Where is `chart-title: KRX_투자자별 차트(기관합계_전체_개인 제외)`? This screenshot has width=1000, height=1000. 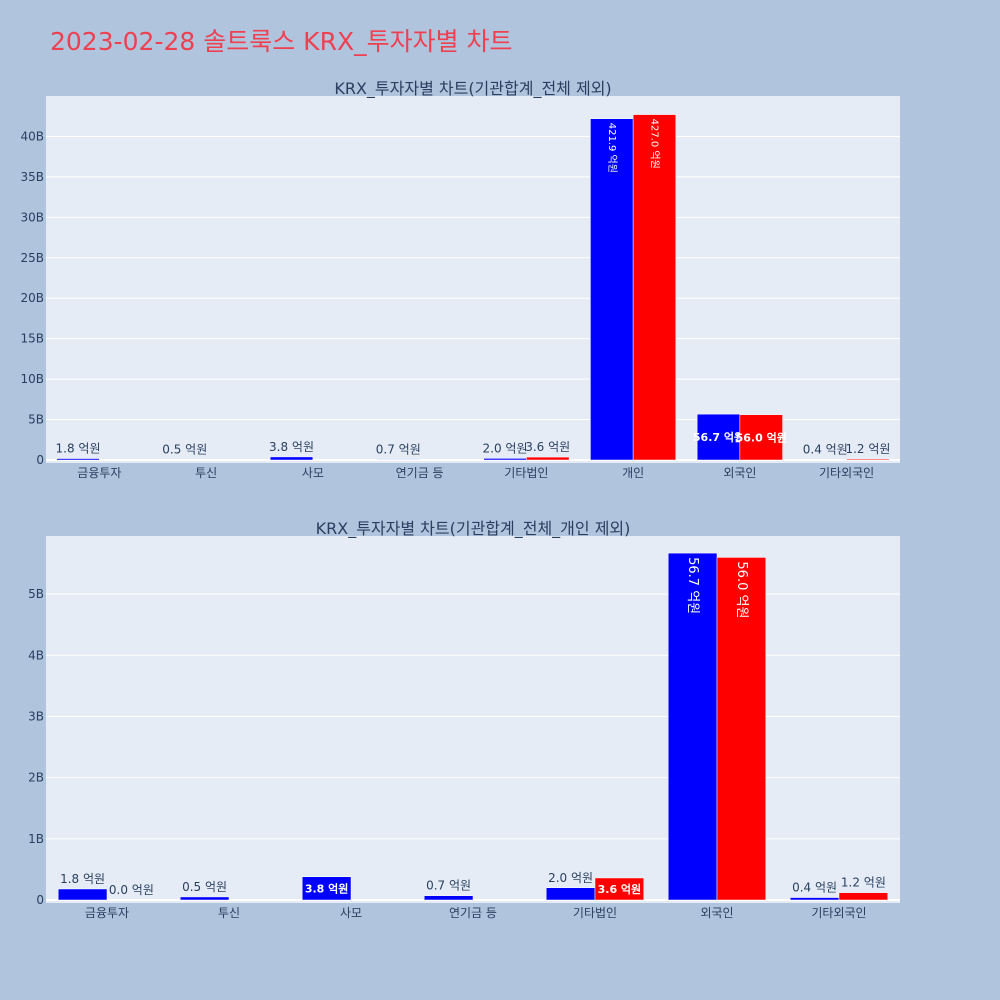
chart-title: KRX_투자자별 차트(기관합계_전체_개인 제외) is located at coordinates (473, 529).